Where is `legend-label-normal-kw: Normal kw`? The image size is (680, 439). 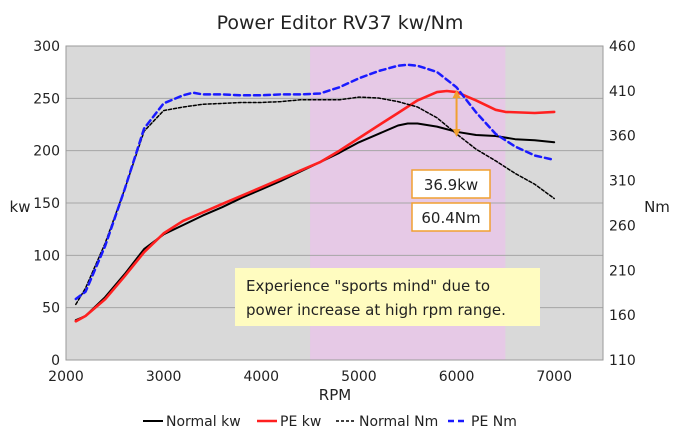
legend-label-normal-kw: Normal kw is located at coordinates (203, 422).